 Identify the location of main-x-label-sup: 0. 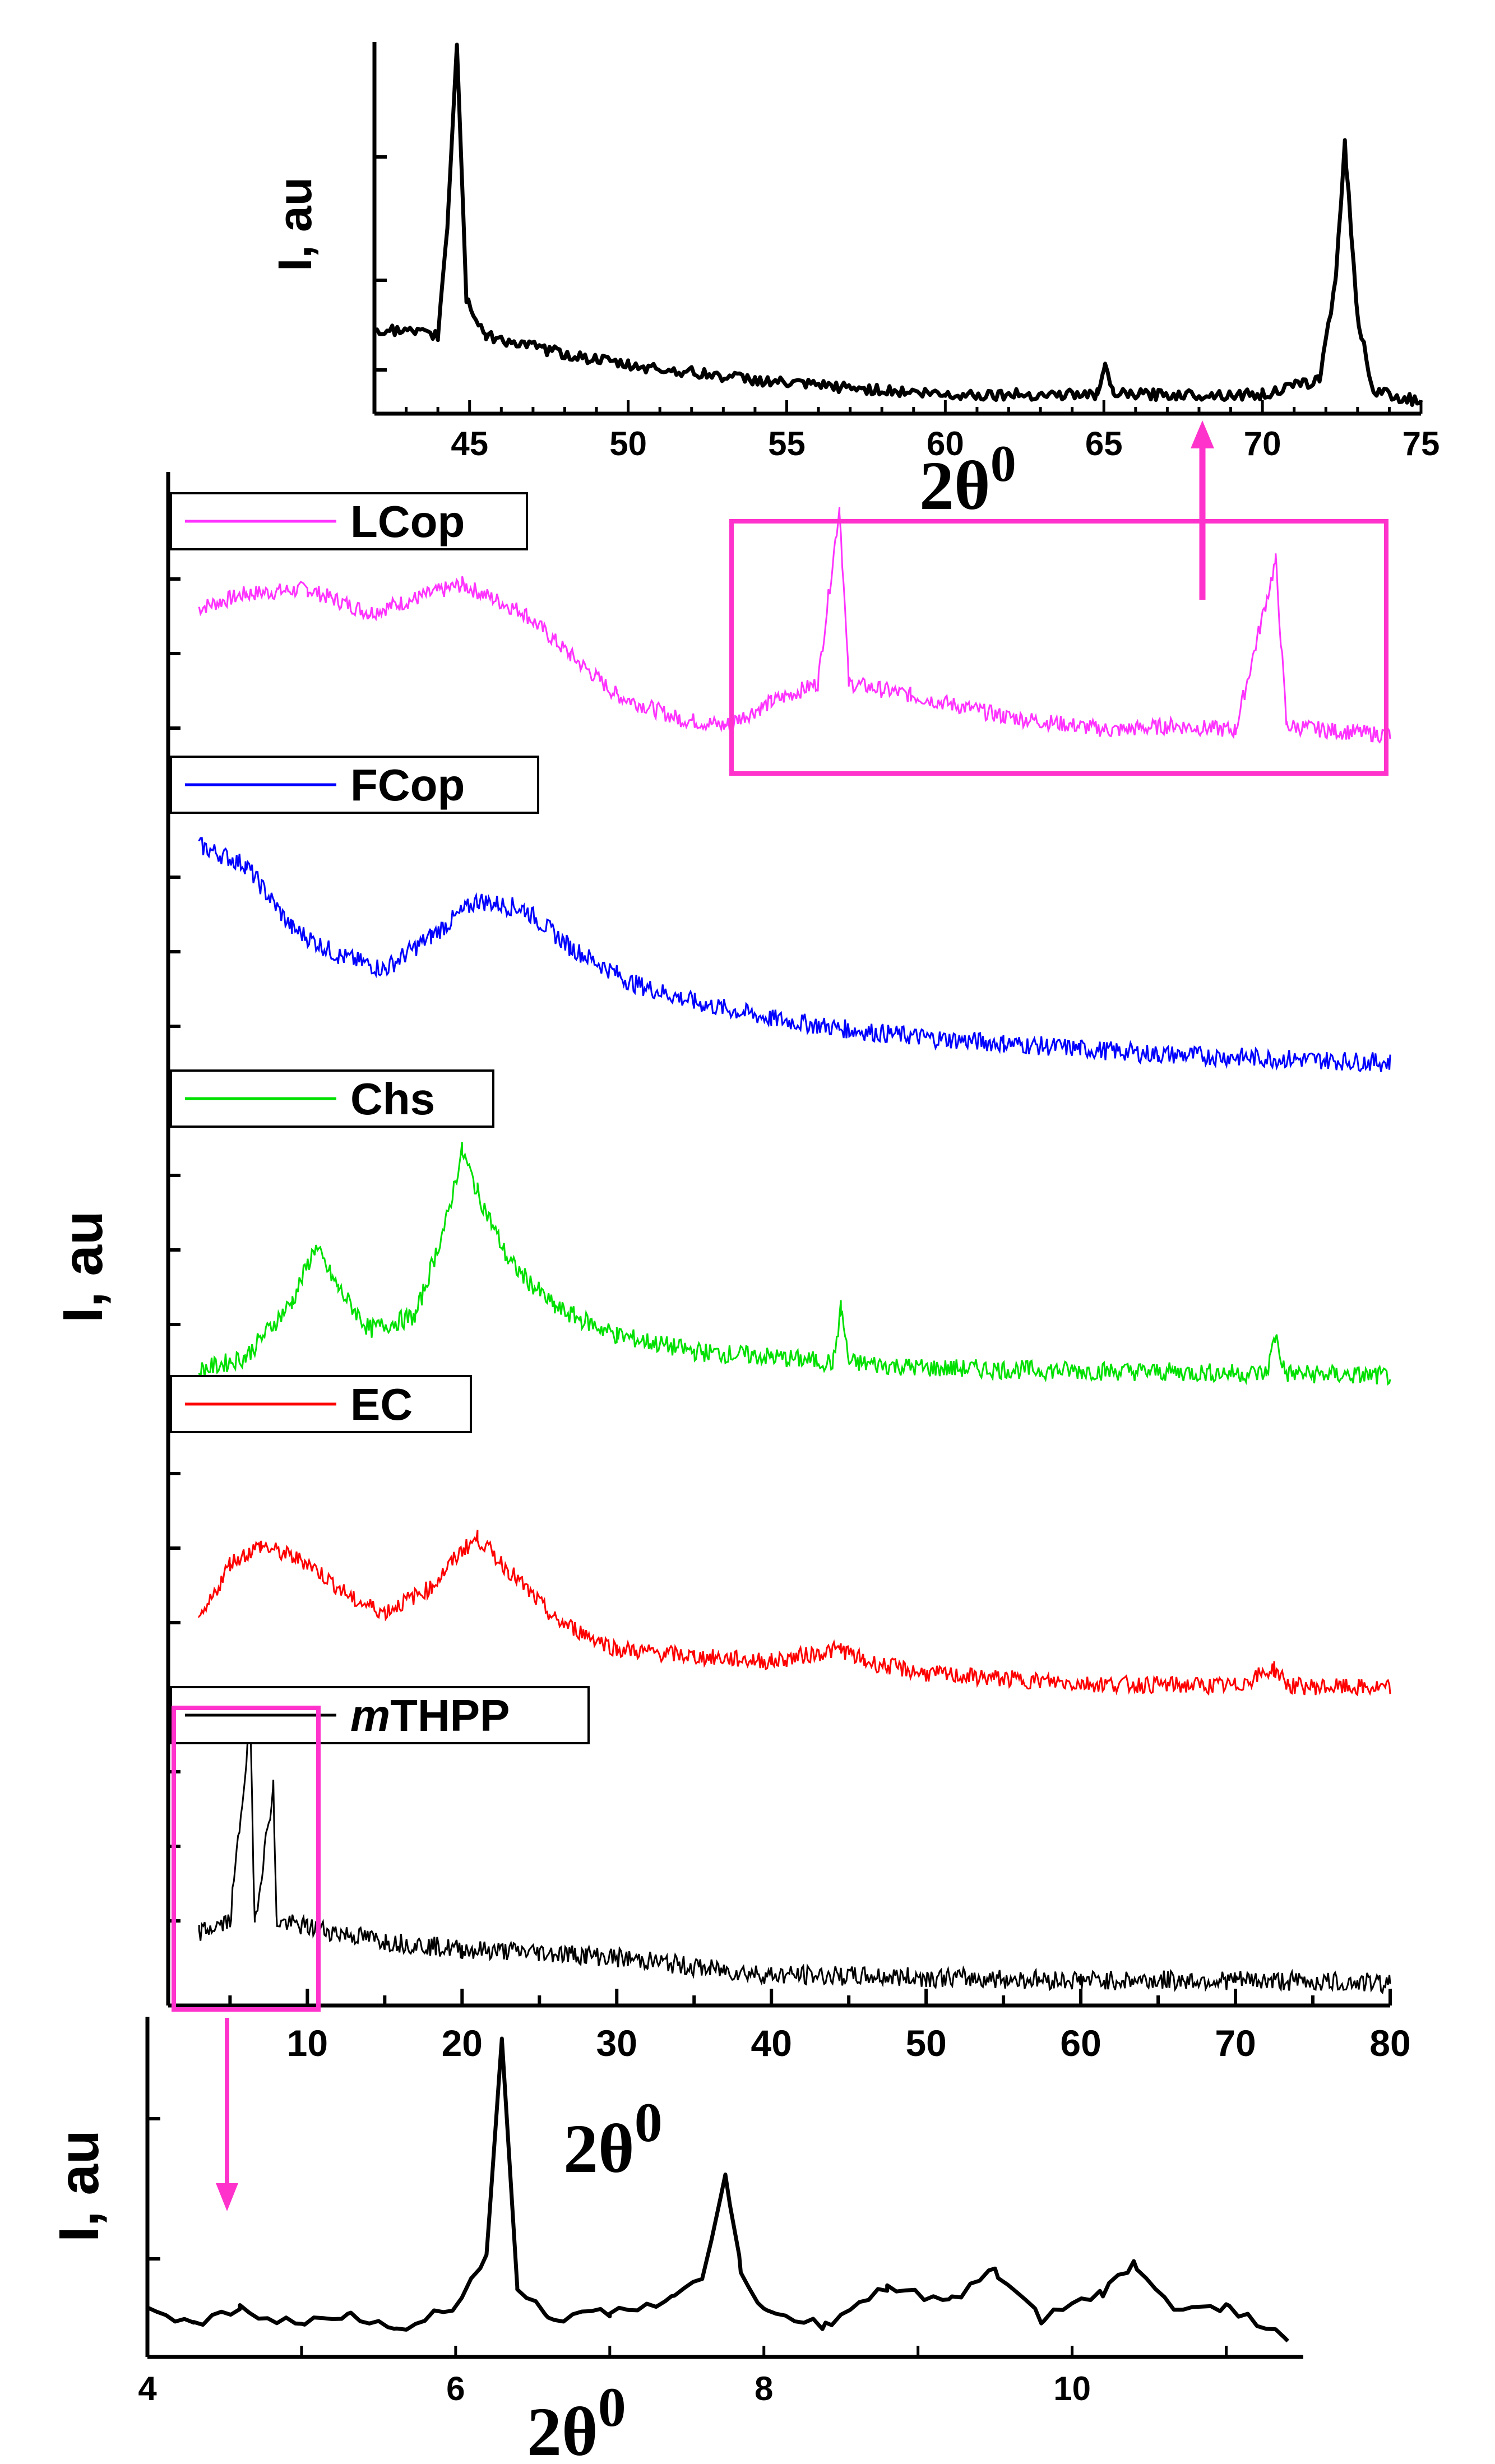
(649, 2122).